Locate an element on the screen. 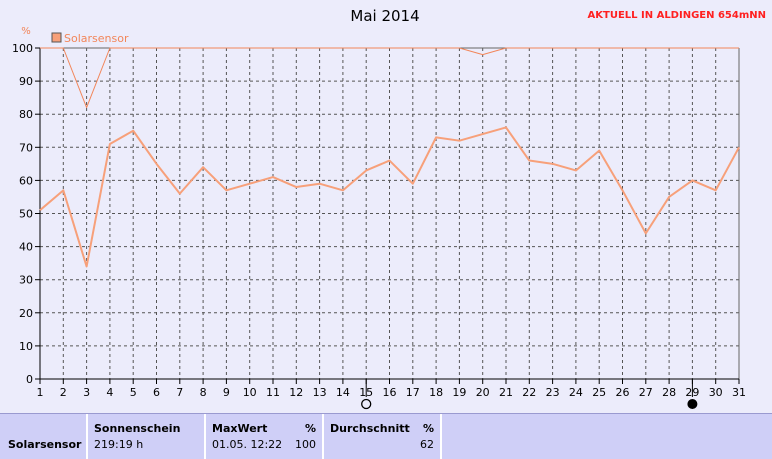  x-tick-label: 18 is located at coordinates (436, 392).